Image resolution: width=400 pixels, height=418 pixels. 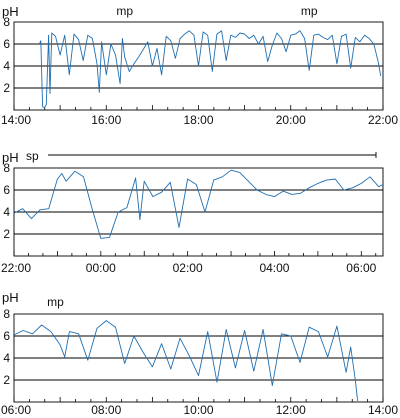 I want to click on y-axis-label-1: pH, so click(x=10, y=11).